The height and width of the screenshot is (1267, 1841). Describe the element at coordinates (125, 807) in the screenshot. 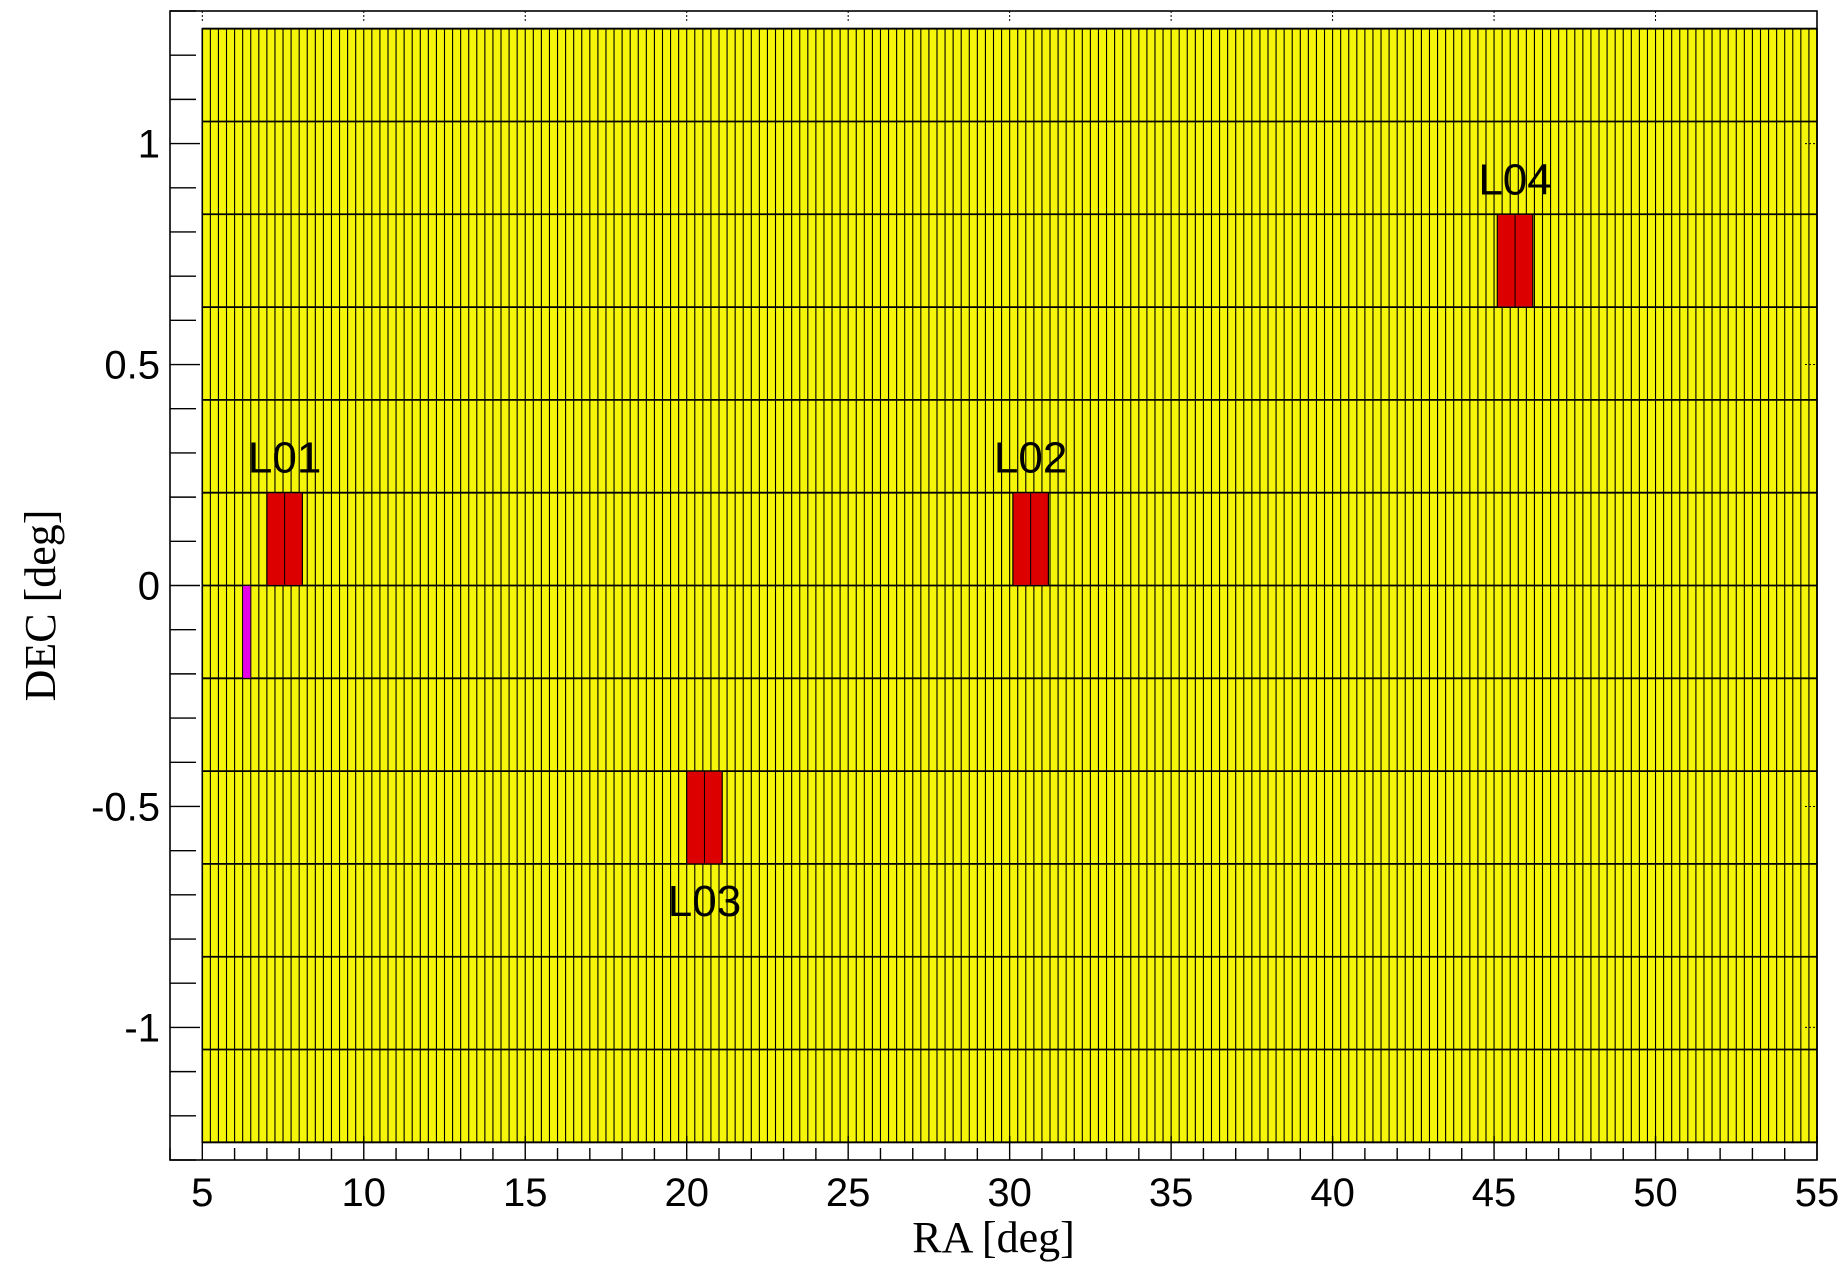

I see `y-tick-label: -0.5` at that location.